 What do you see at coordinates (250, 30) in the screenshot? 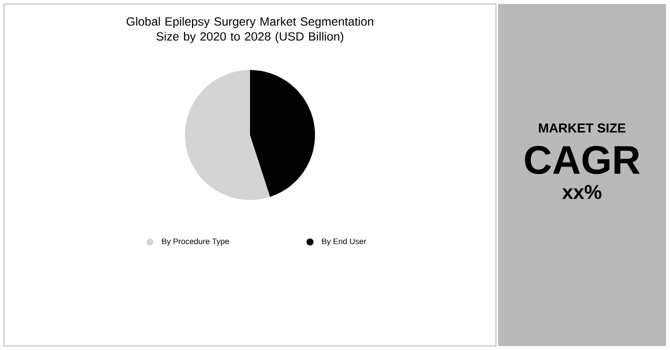
I see `chart-title: Global Epilepsy Surgery Market Segmentation Size by 2020 to 2028 (USD Billion)` at bounding box center [250, 30].